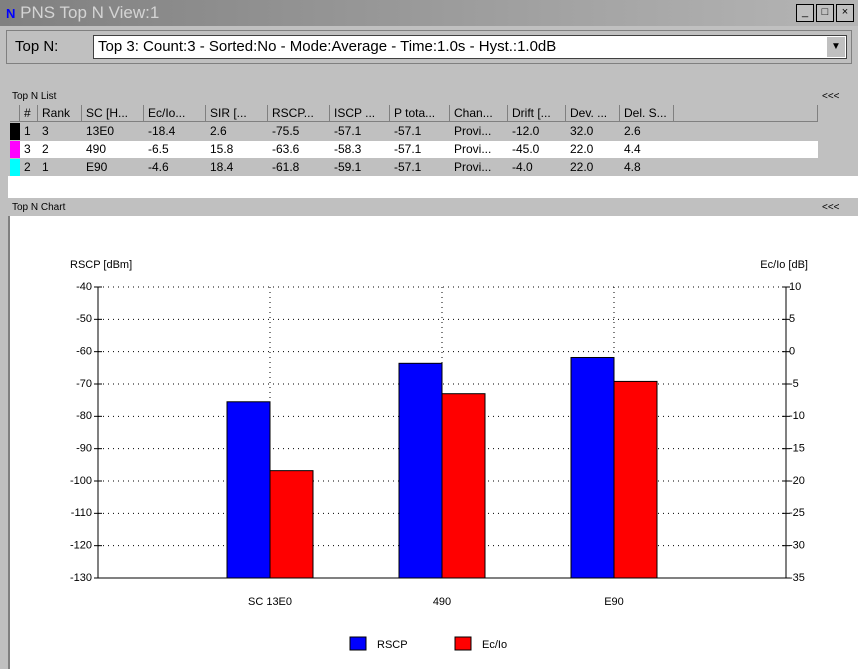 The width and height of the screenshot is (858, 669). I want to click on y-tick-label: -130, so click(81, 578).